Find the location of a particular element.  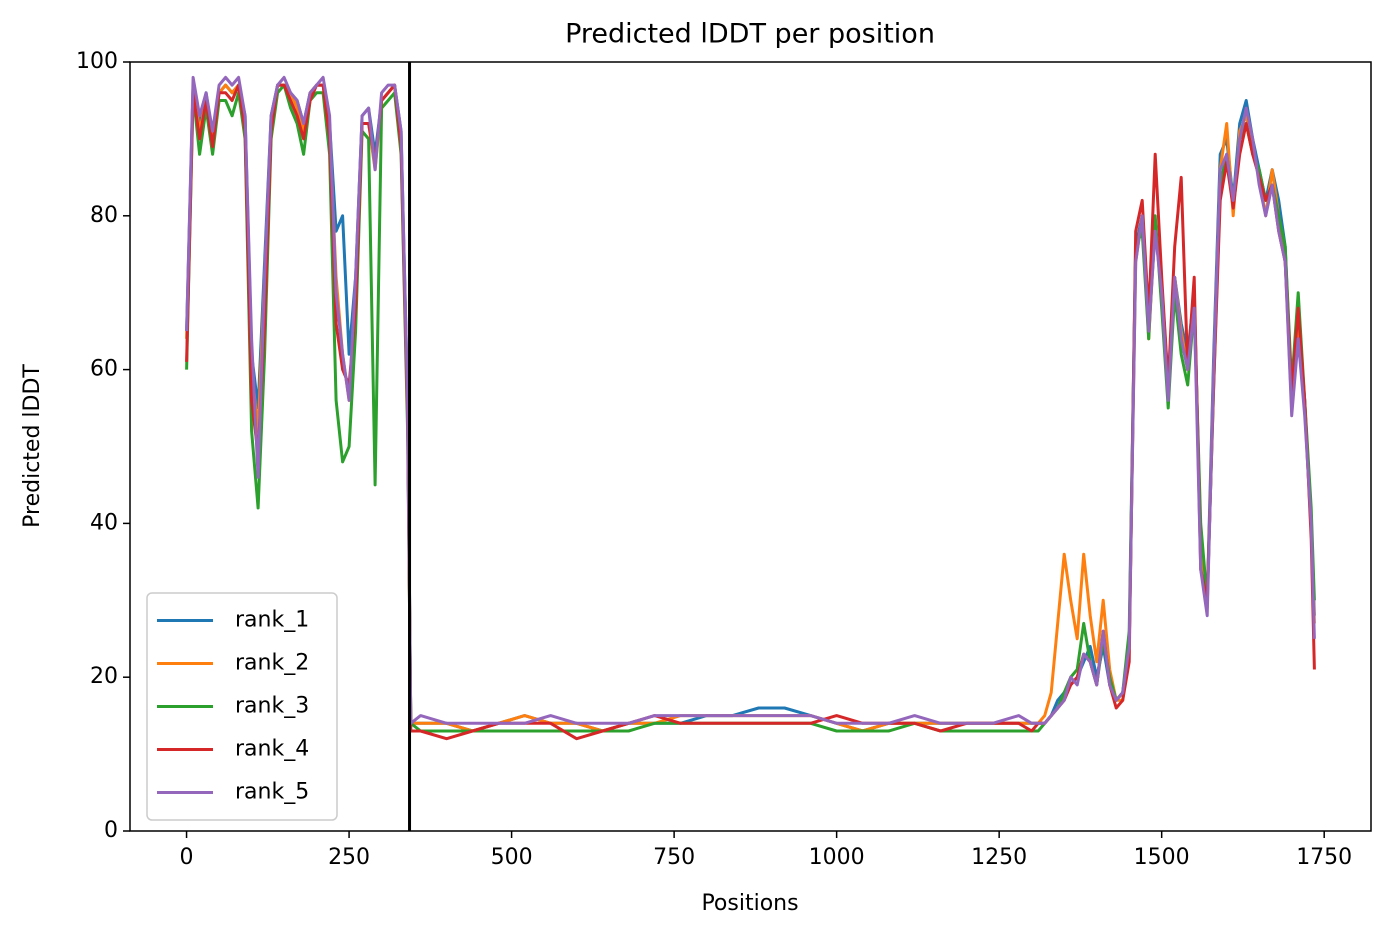

y-tick-label: 40 is located at coordinates (104, 522).